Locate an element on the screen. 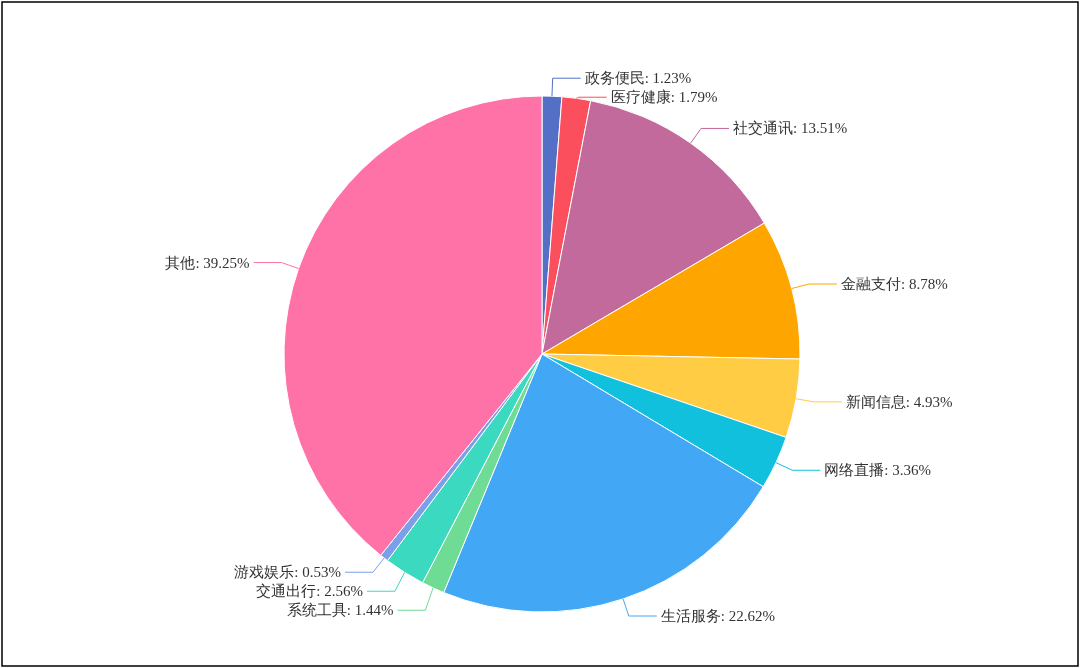  slice-label: 其他: 39.25% is located at coordinates (207, 262).